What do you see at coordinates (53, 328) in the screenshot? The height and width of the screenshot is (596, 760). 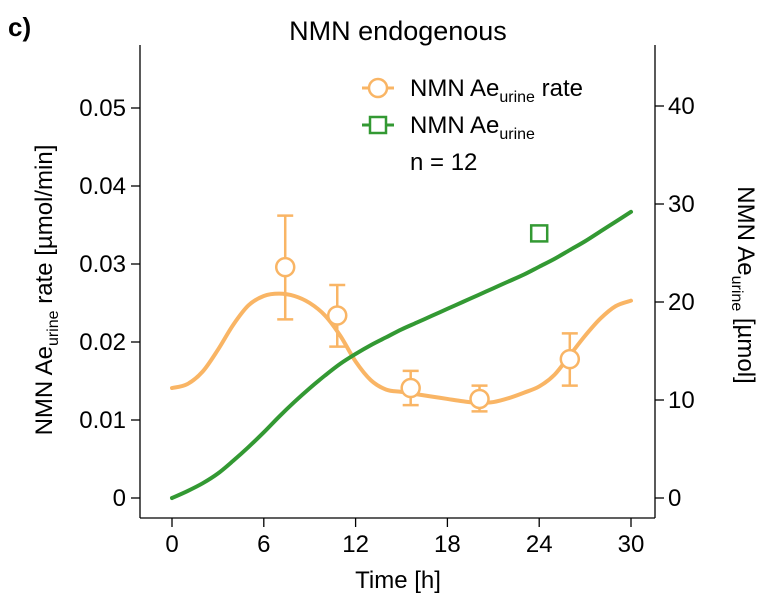 I see `left-axis-label-sub: urine` at bounding box center [53, 328].